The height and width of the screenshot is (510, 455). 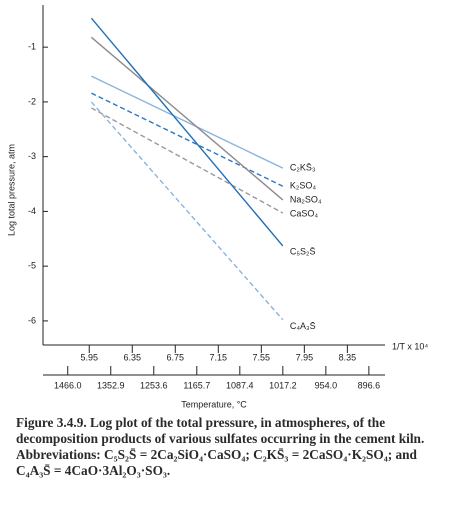 I want to click on line-label: CaSO₄, so click(x=304, y=213).